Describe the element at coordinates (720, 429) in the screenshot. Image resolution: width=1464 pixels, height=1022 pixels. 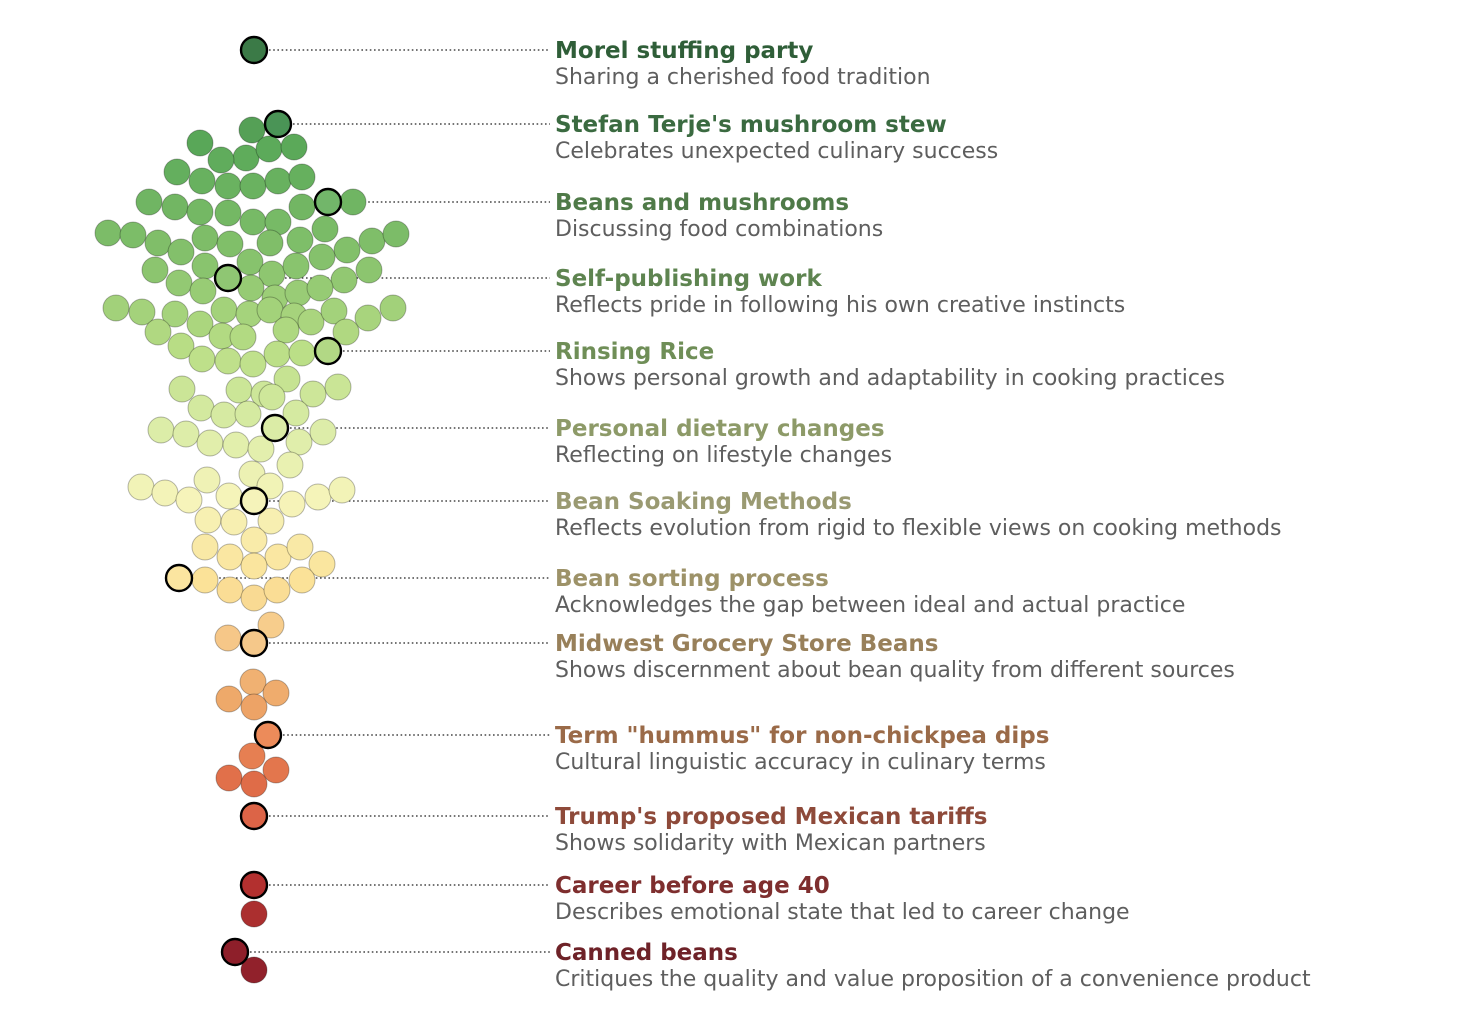
I see `highlight-title: Personal dietary changes` at that location.